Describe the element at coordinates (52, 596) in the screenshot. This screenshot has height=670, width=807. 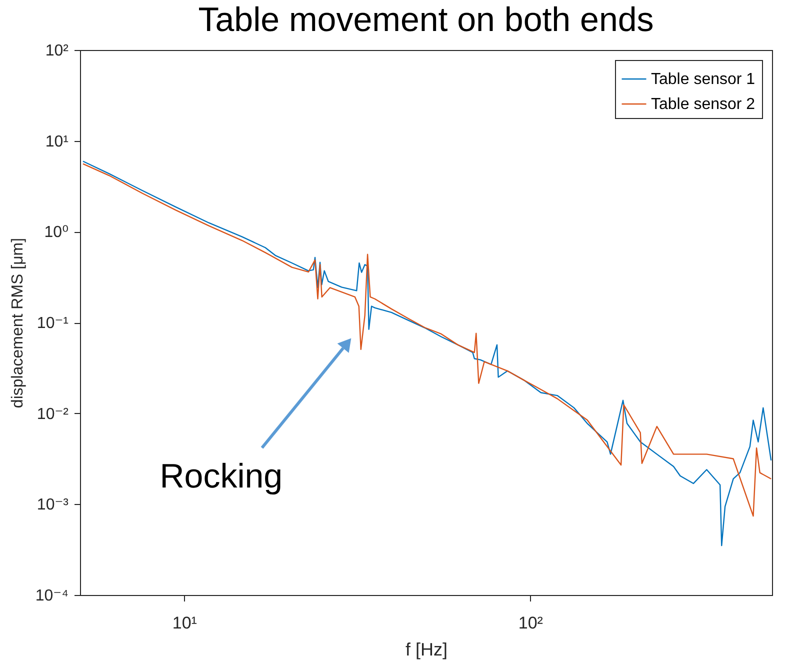
I see `y-tick-label: 10⁻⁴` at that location.